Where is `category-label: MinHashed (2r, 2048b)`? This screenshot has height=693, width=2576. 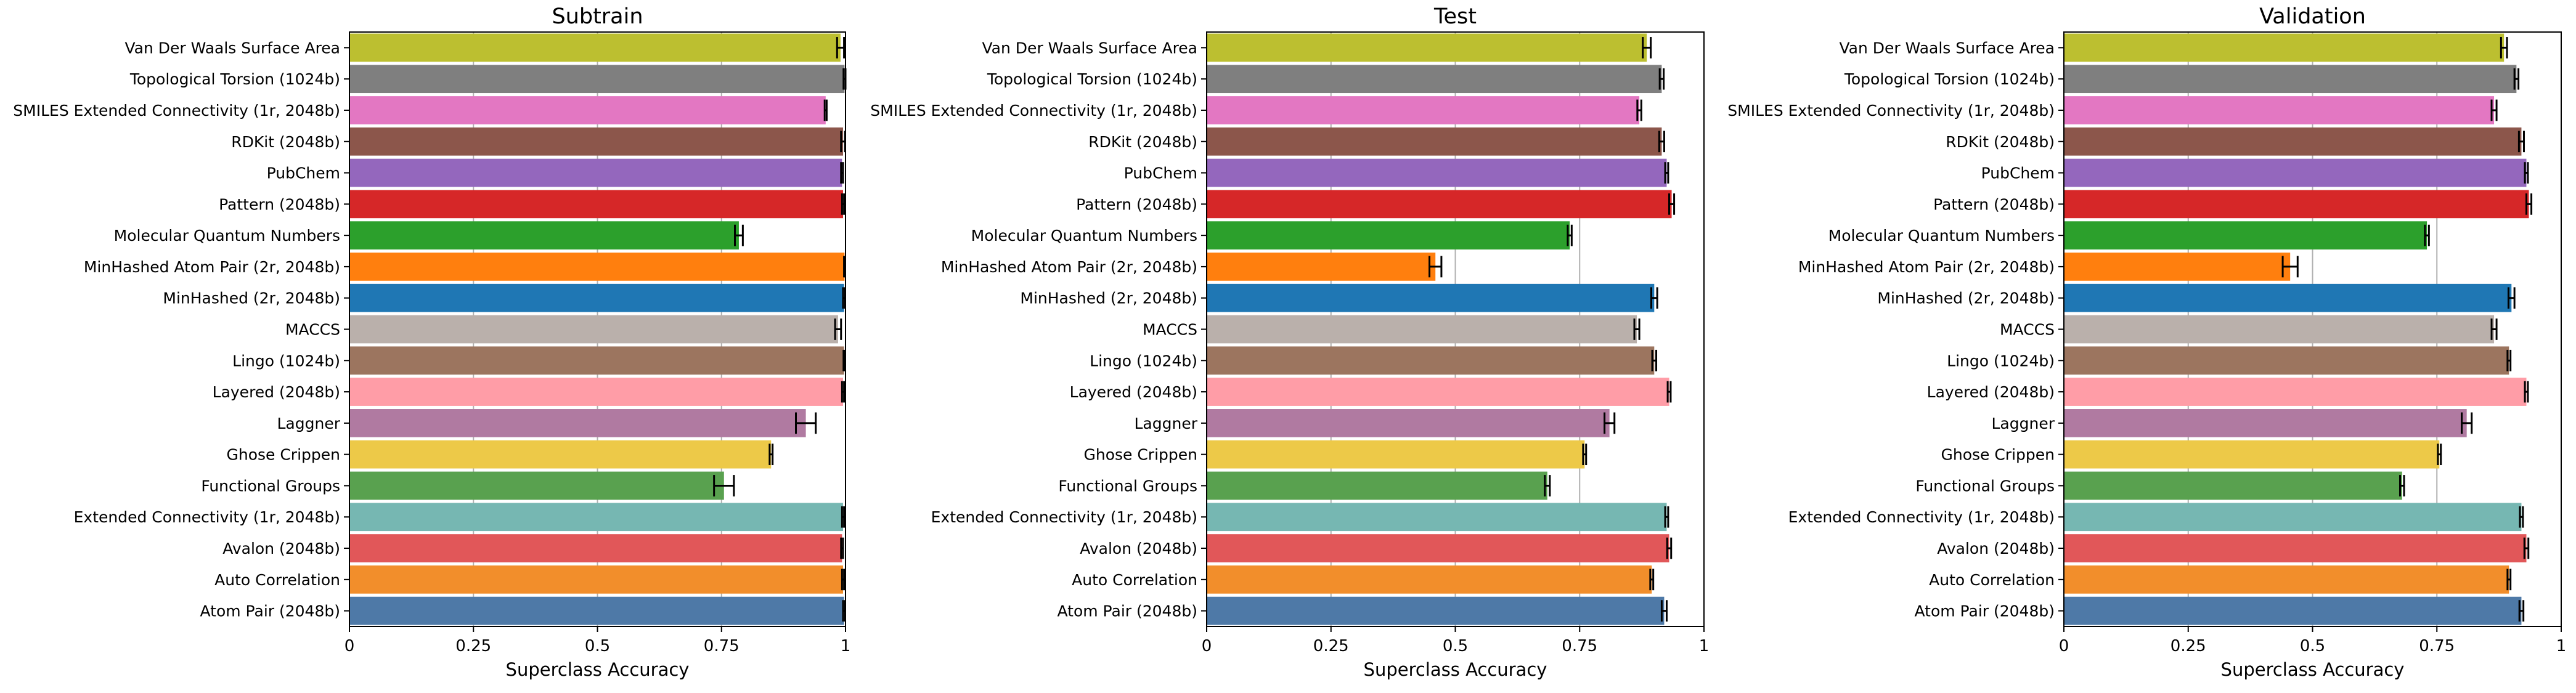 category-label: MinHashed (2r, 2048b) is located at coordinates (1966, 298).